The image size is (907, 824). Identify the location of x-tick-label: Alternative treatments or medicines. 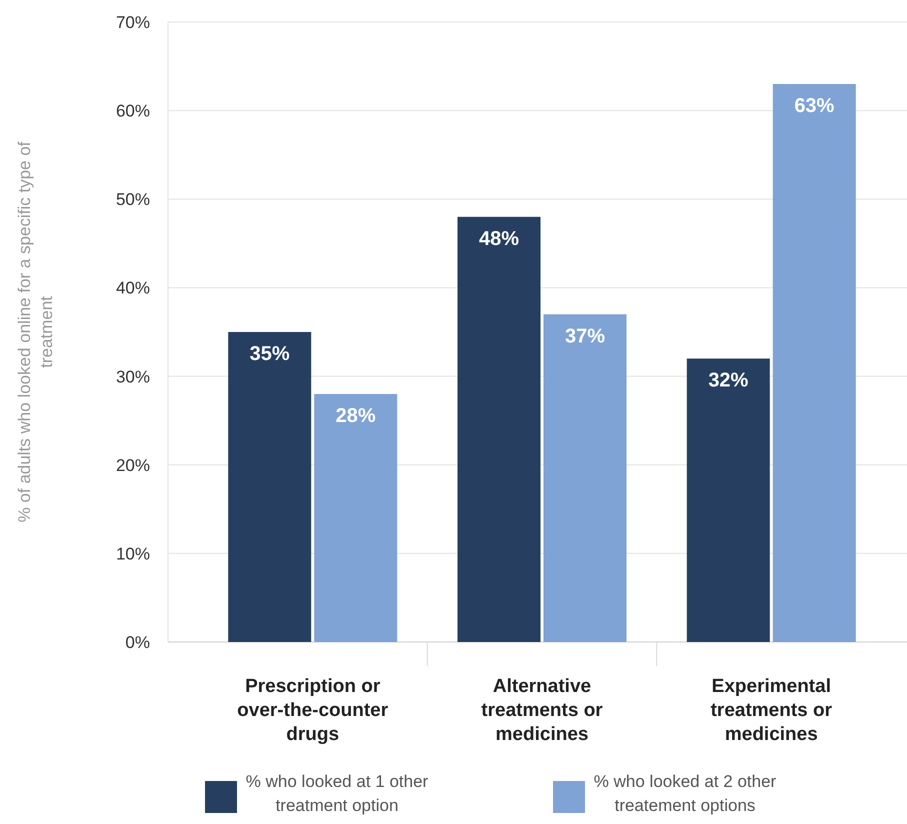
(542, 710).